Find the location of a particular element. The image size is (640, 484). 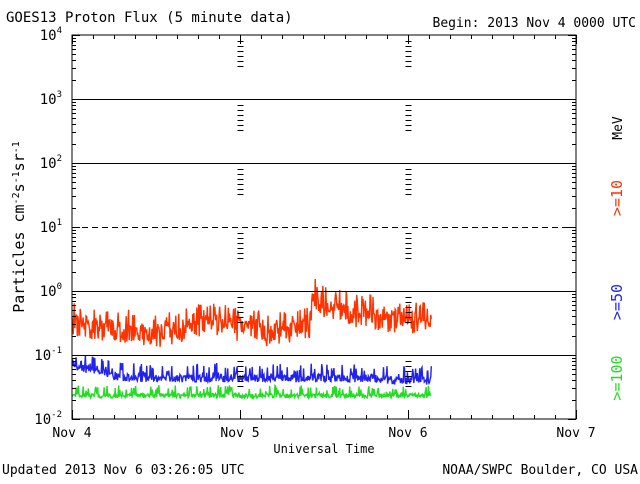

updated-timestamp: Updated 2013 Nov 6 03:26:05 UTC is located at coordinates (123, 470).